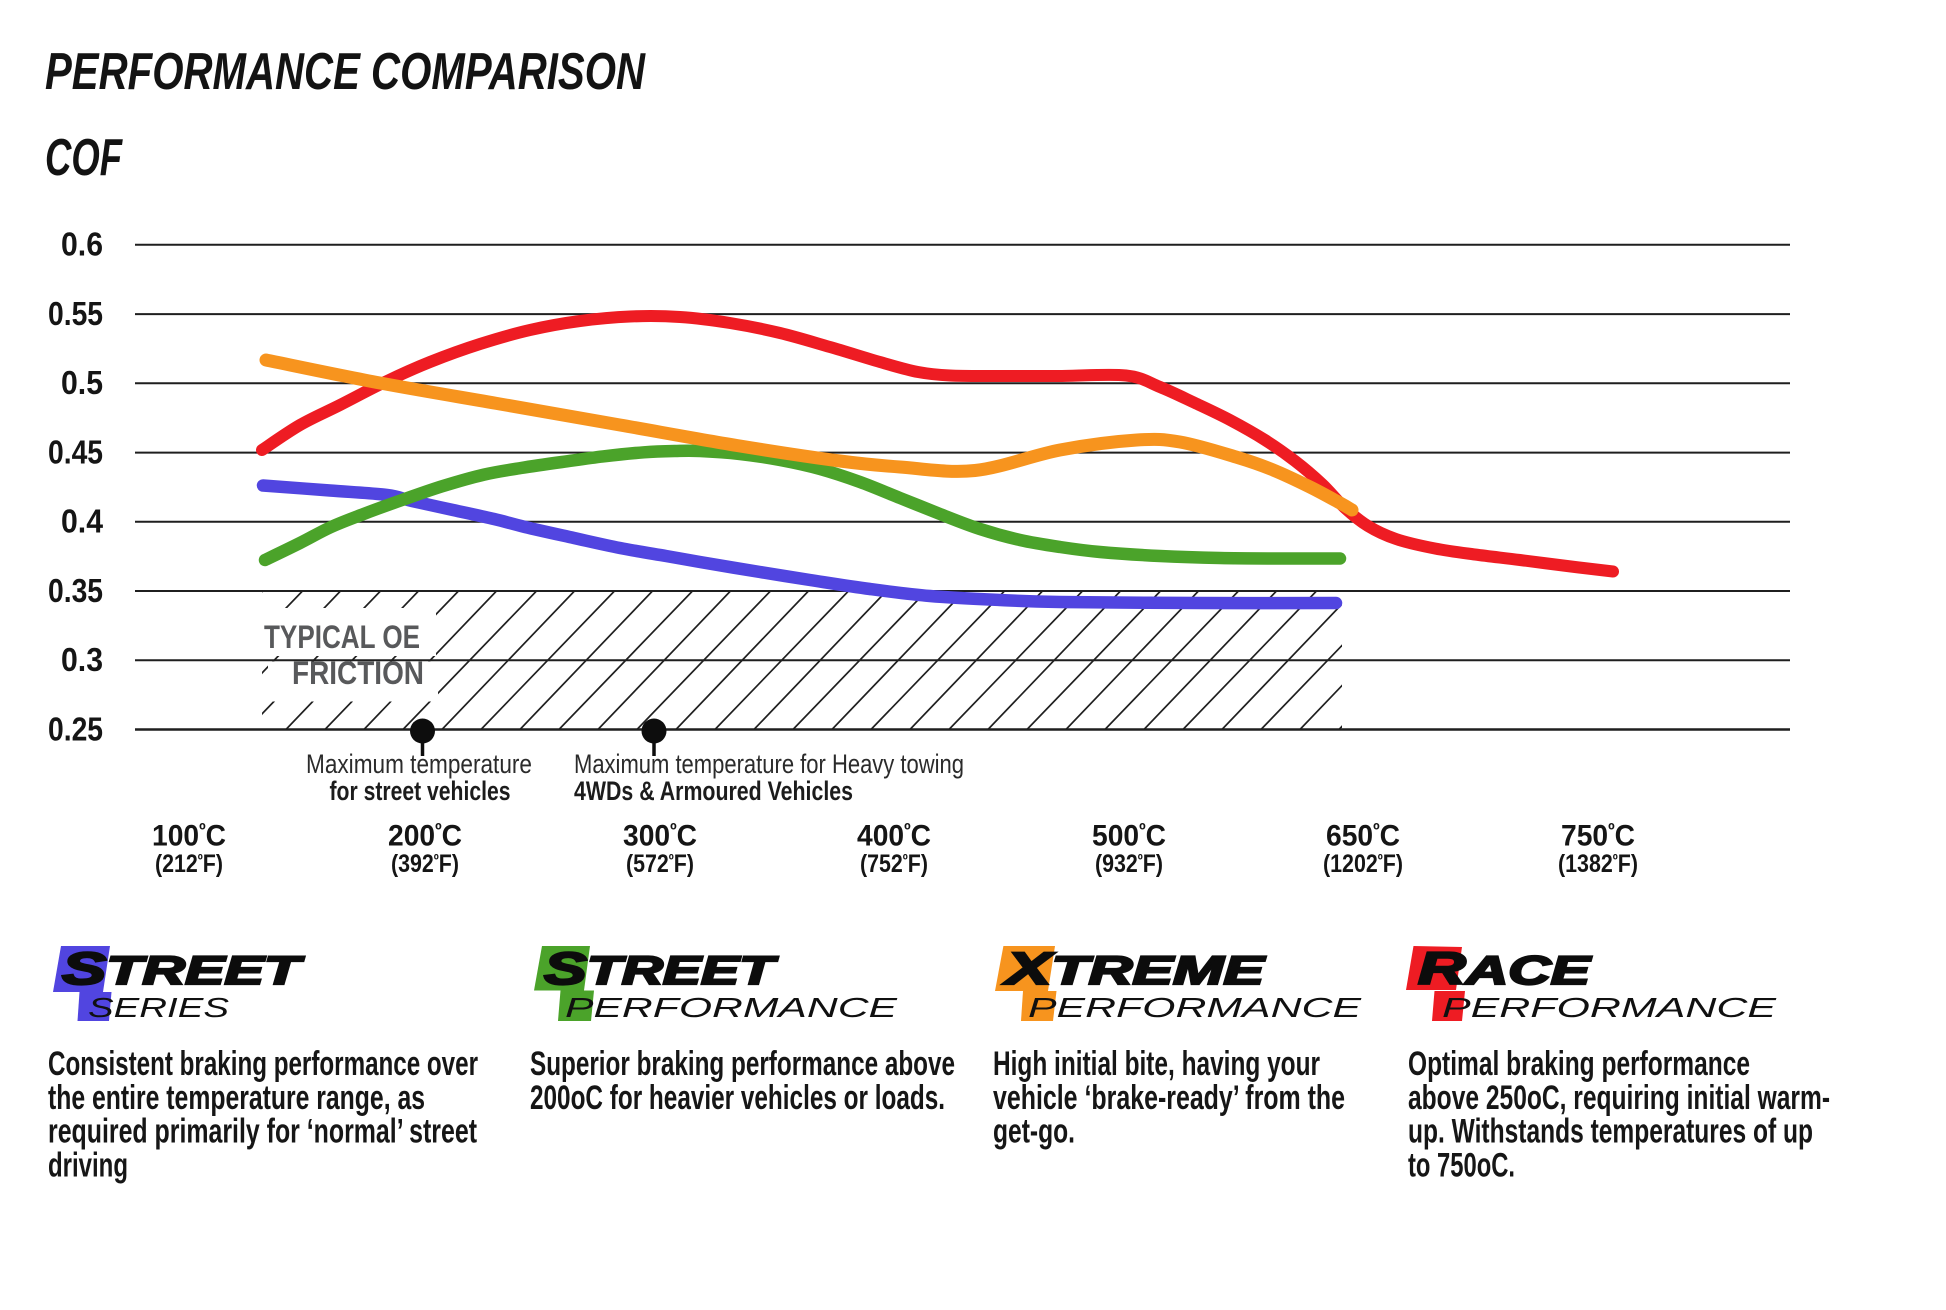 This screenshot has height=1310, width=1946. What do you see at coordinates (1129, 836) in the screenshot?
I see `svg-text: 500ºC` at bounding box center [1129, 836].